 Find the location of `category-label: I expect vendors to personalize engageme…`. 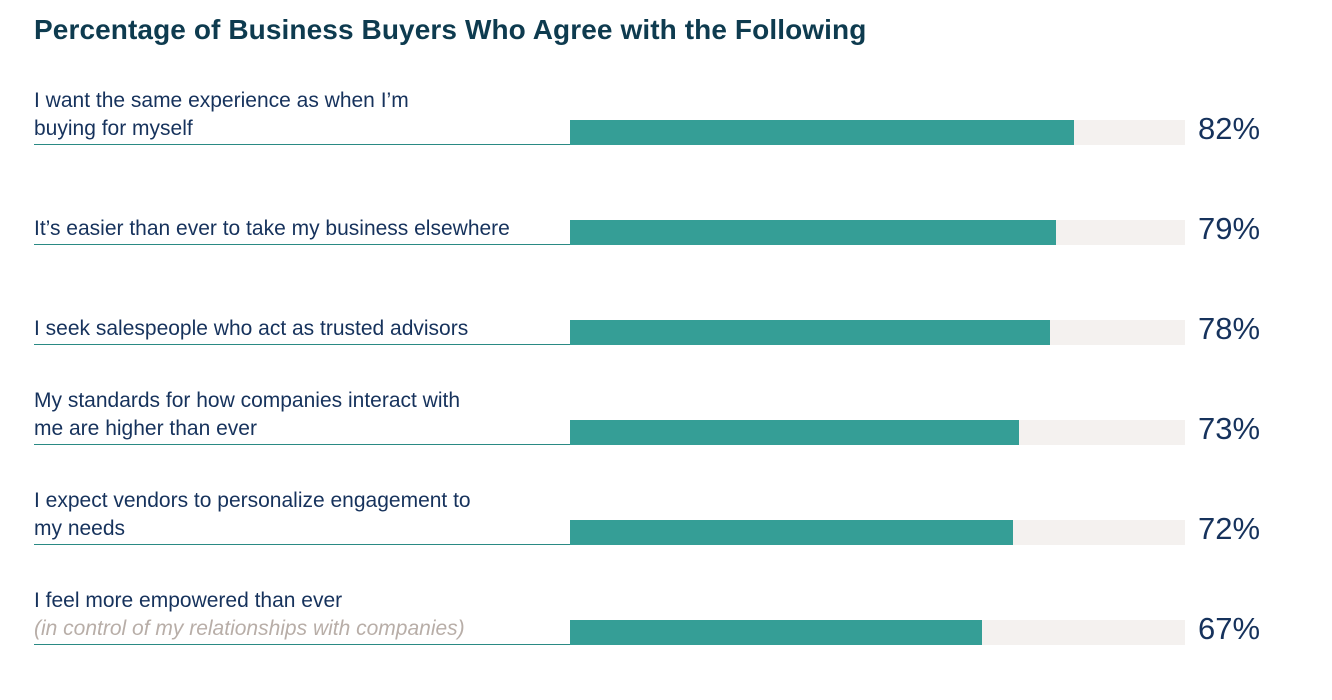

category-label: I expect vendors to personalize engageme… is located at coordinates (264, 515).